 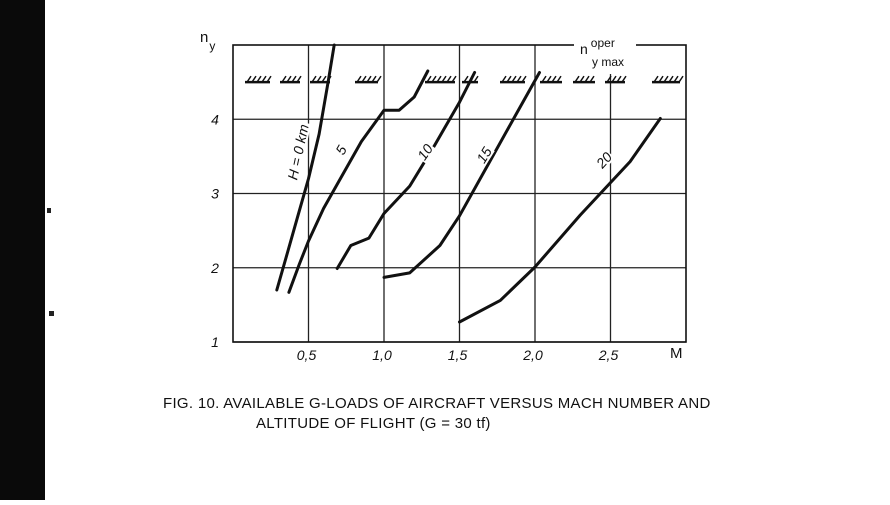 I want to click on y-tick-label: 2, so click(x=214, y=268).